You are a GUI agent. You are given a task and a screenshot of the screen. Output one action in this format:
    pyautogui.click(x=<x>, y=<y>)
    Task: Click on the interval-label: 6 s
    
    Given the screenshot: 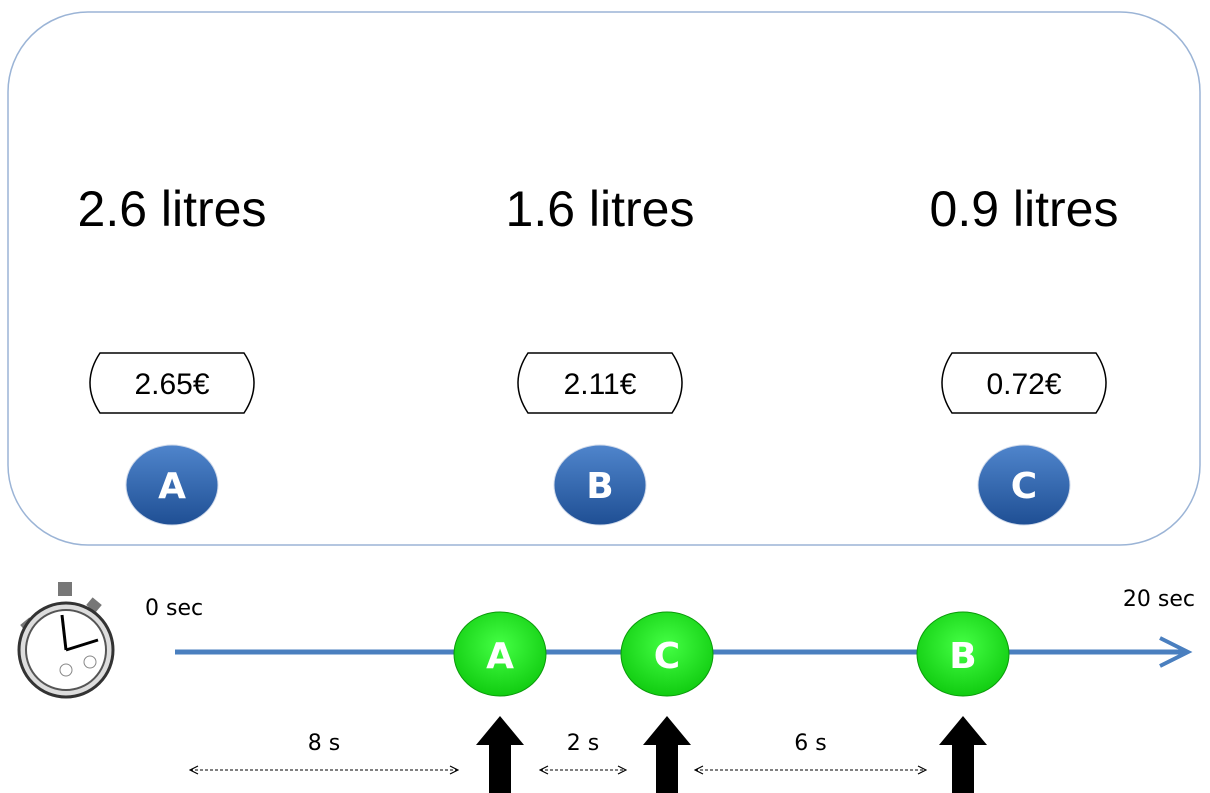 What is the action you would take?
    pyautogui.click(x=810, y=743)
    